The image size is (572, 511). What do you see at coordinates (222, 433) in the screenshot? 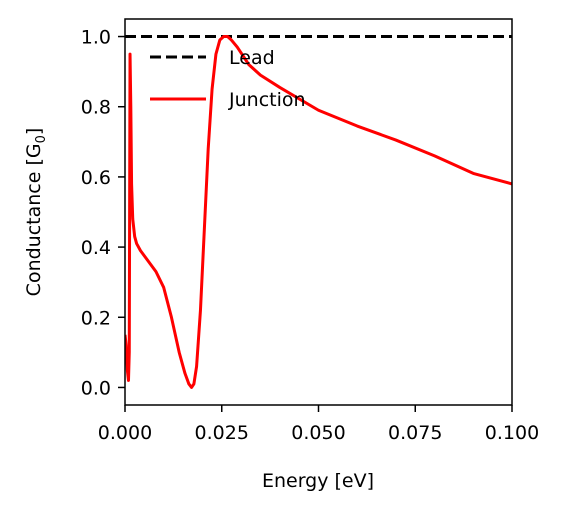
I see `x-tick-label: 0.025` at bounding box center [222, 433].